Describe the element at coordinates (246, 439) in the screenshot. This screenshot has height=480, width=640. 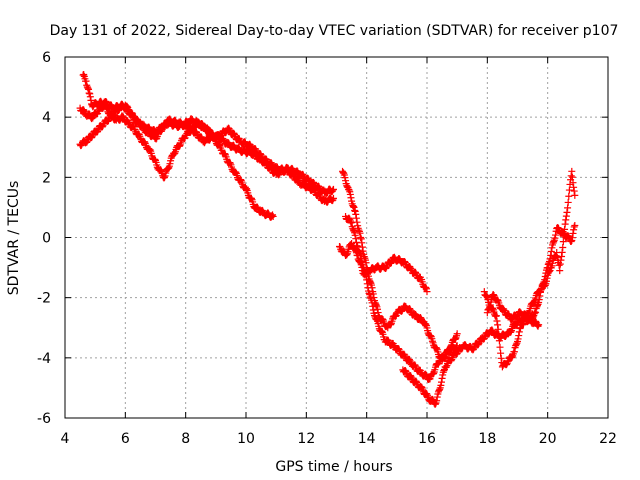
I see `x-tick-label: 10` at that location.